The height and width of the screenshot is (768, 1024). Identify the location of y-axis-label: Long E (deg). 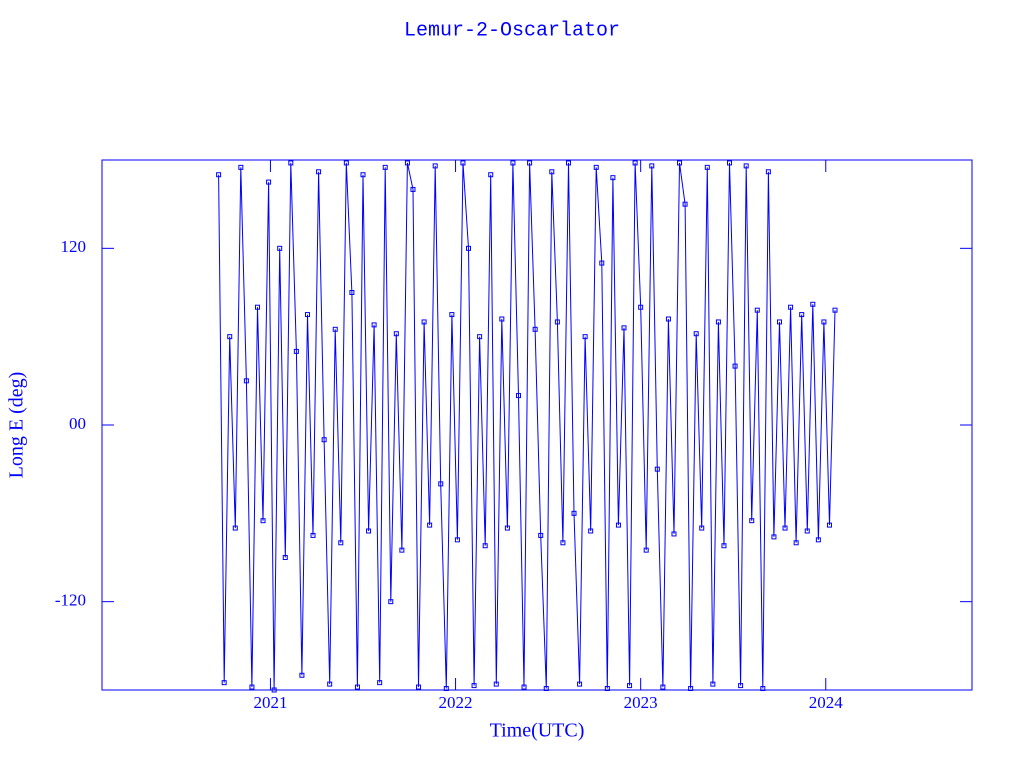
(17, 425).